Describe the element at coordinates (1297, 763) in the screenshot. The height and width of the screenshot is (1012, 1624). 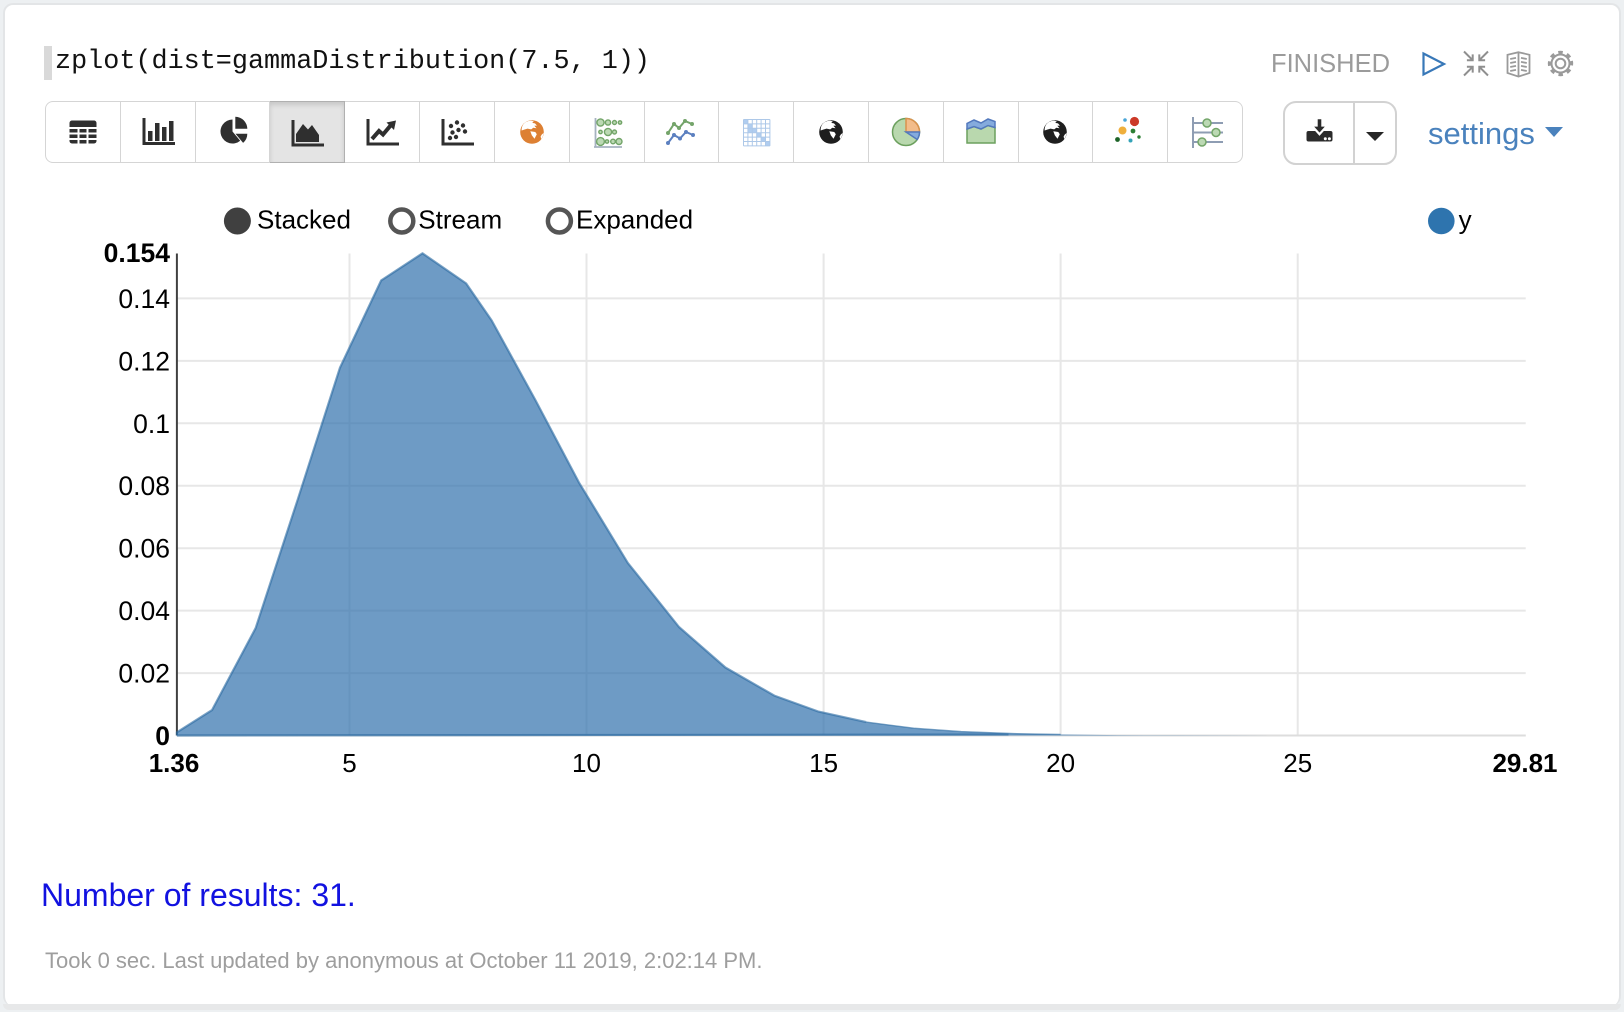
I see `svg-text: 25` at that location.